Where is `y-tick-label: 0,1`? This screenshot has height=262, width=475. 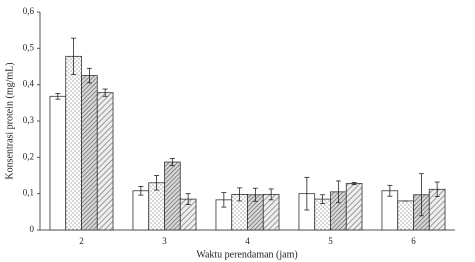 y-tick-label: 0,1 is located at coordinates (28, 193).